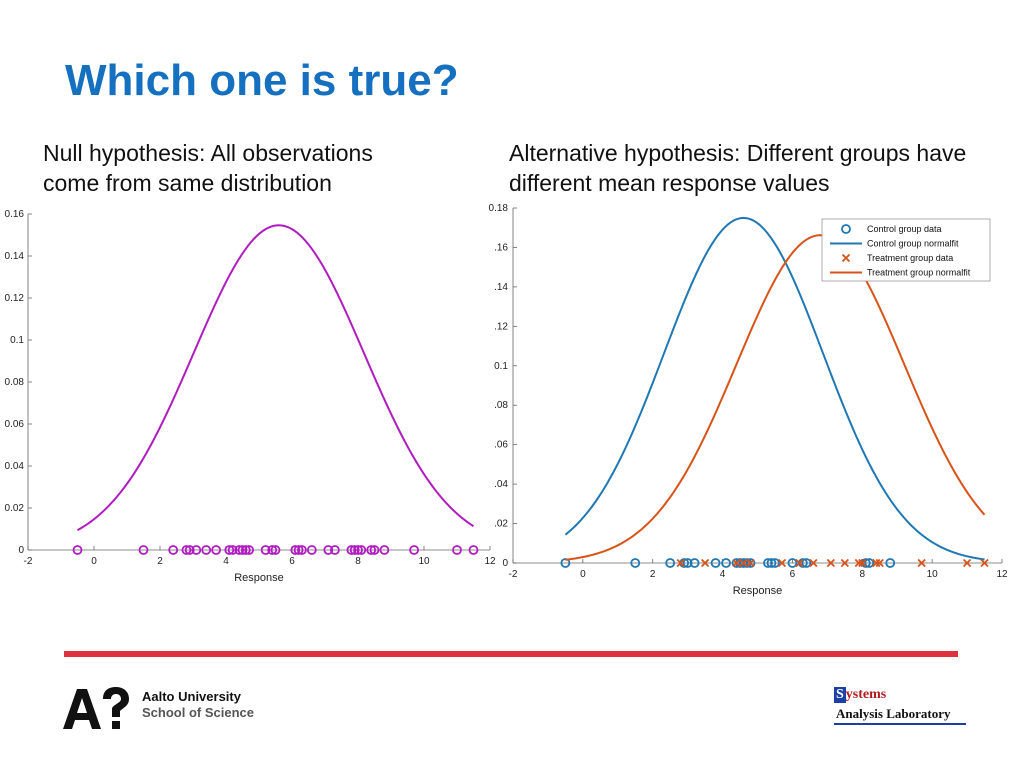 The image size is (1024, 768). I want to click on y-tick-label: 0.06, so click(15, 424).